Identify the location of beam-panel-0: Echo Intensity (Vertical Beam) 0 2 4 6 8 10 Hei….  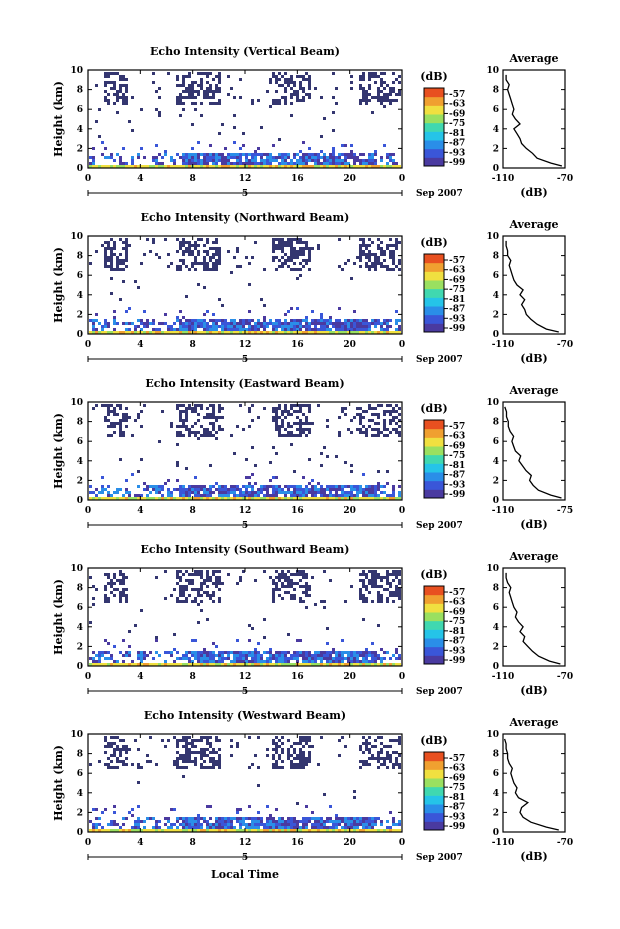
(312, 122).